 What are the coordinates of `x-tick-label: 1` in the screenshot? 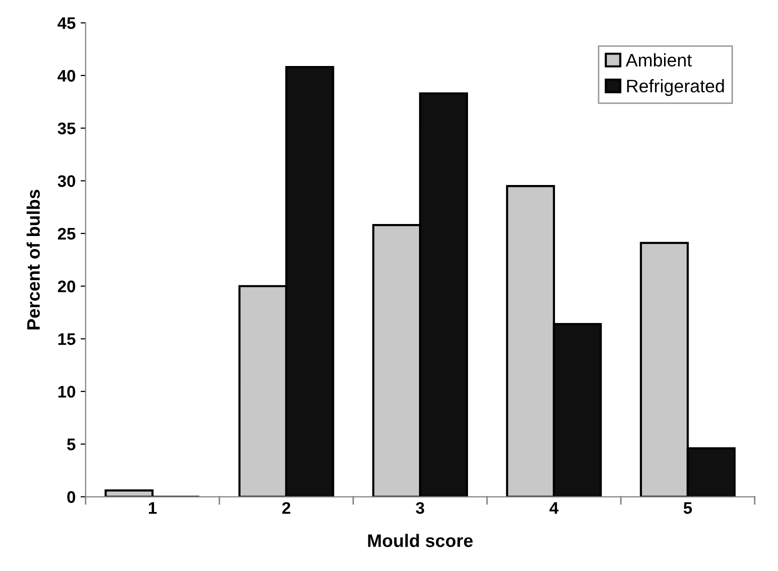 It's located at (152, 508).